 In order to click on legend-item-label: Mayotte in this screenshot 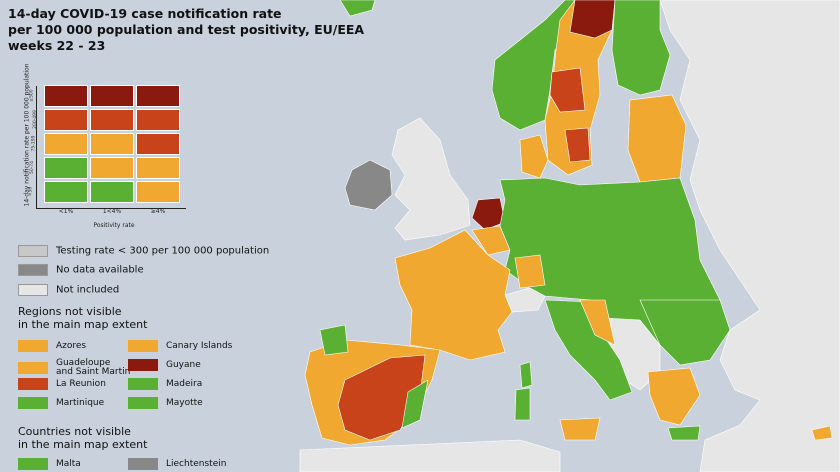, I will do `click(184, 402)`.